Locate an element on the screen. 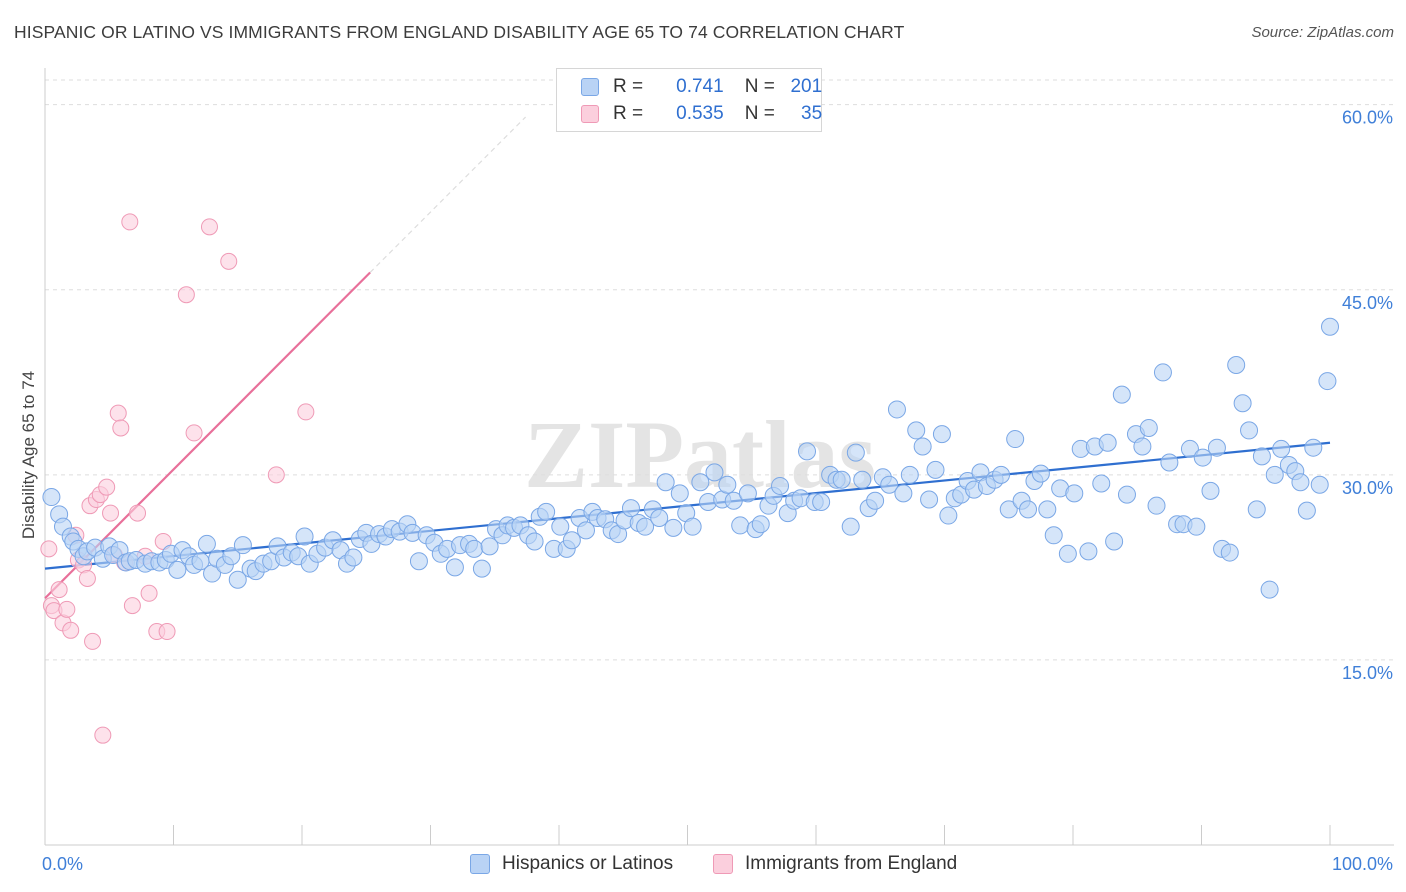 The image size is (1406, 892). legend-row-pink: R = 0.535 N = 35 is located at coordinates (701, 114).